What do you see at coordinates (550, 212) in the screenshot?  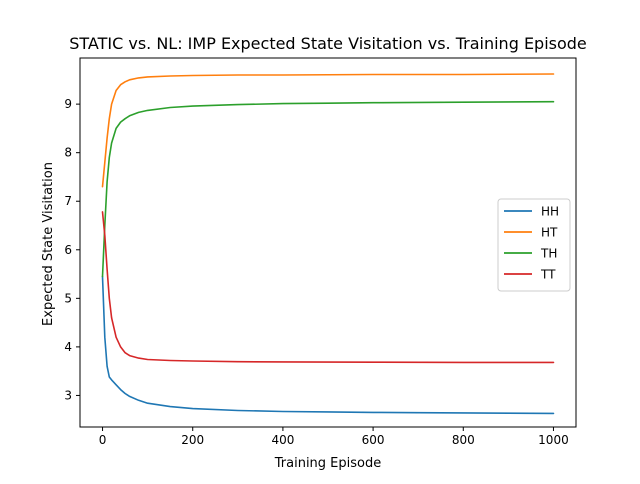 I see `legend-label-hh: HH` at bounding box center [550, 212].